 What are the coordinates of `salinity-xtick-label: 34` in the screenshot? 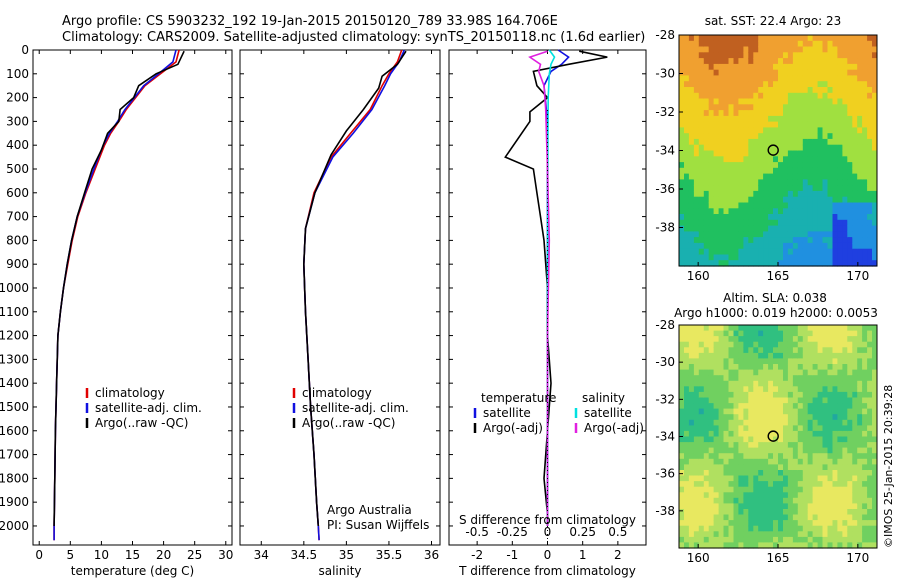 It's located at (261, 555).